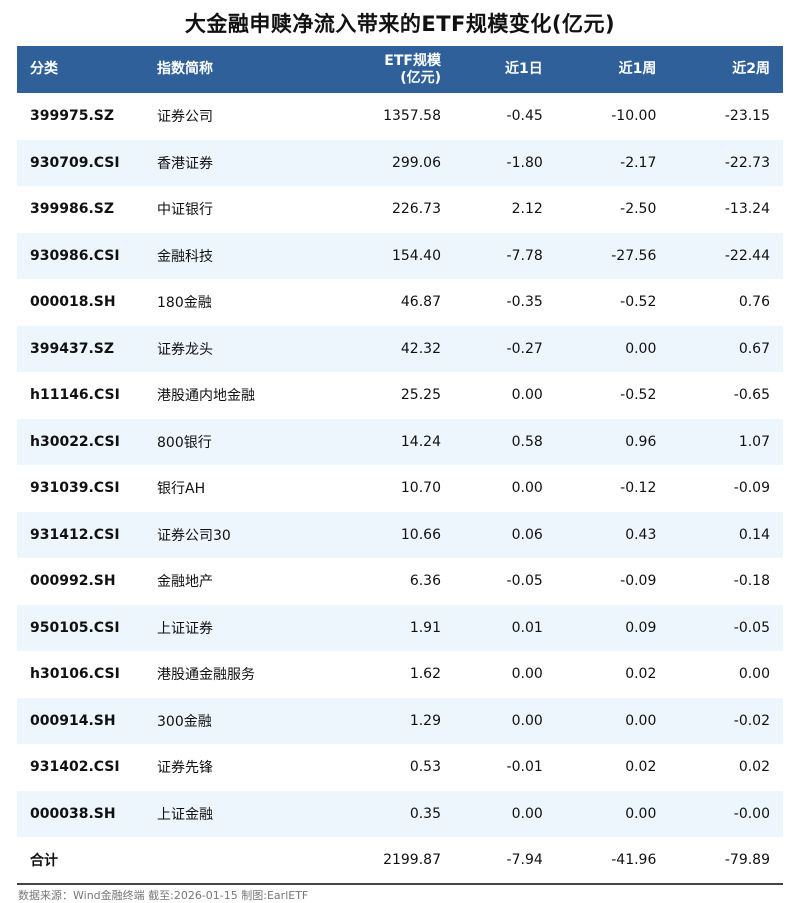 The width and height of the screenshot is (800, 903). Describe the element at coordinates (75, 767) in the screenshot. I see `index-code-cell: 931402.CSI` at that location.